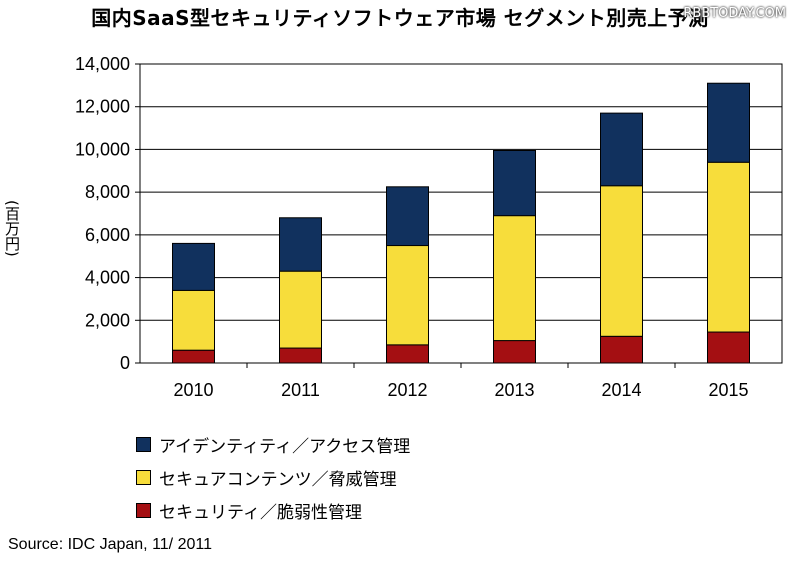 The image size is (800, 562). What do you see at coordinates (278, 480) in the screenshot?
I see `legend-label-secure-content: セキュアコンテンツ／脅威管理` at bounding box center [278, 480].